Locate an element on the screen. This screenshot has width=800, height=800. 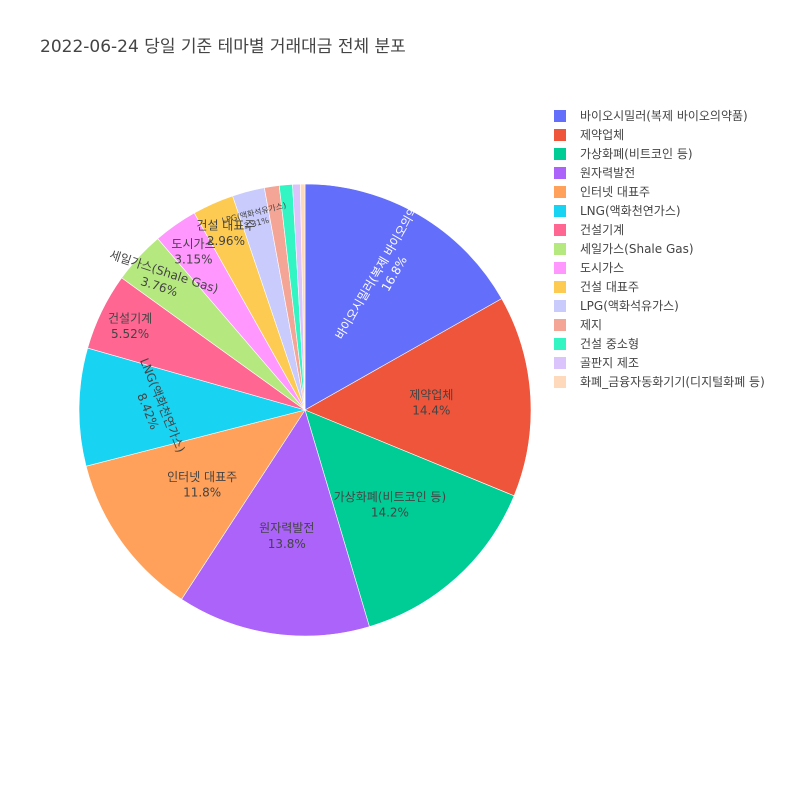
slice-label: 건설 대표주 2.96% is located at coordinates (225, 233).